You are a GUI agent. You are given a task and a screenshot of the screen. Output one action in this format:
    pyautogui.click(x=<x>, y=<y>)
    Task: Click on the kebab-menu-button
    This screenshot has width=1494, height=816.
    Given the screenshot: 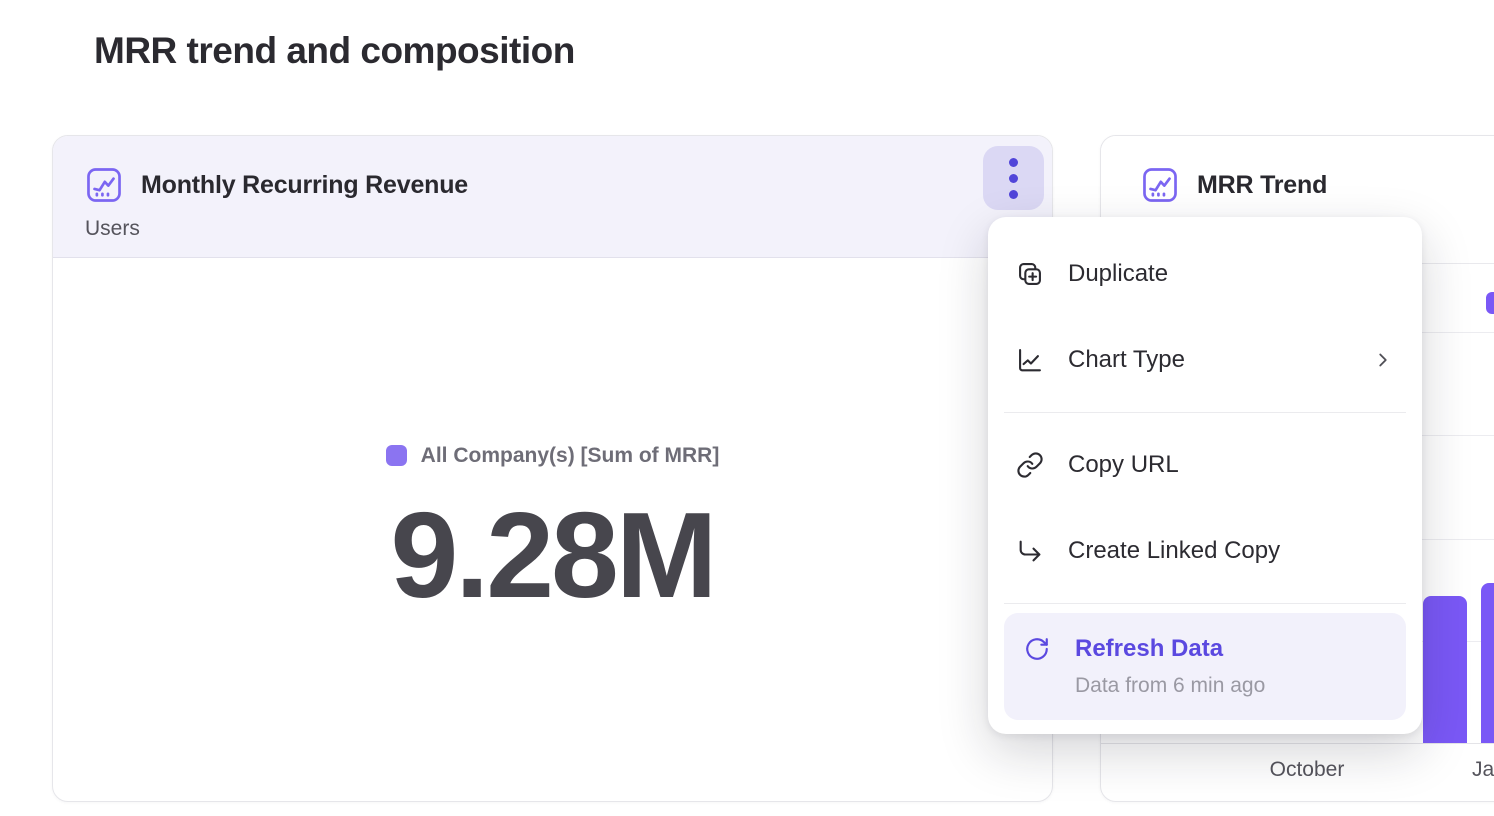 What is the action you would take?
    pyautogui.click(x=1013, y=178)
    